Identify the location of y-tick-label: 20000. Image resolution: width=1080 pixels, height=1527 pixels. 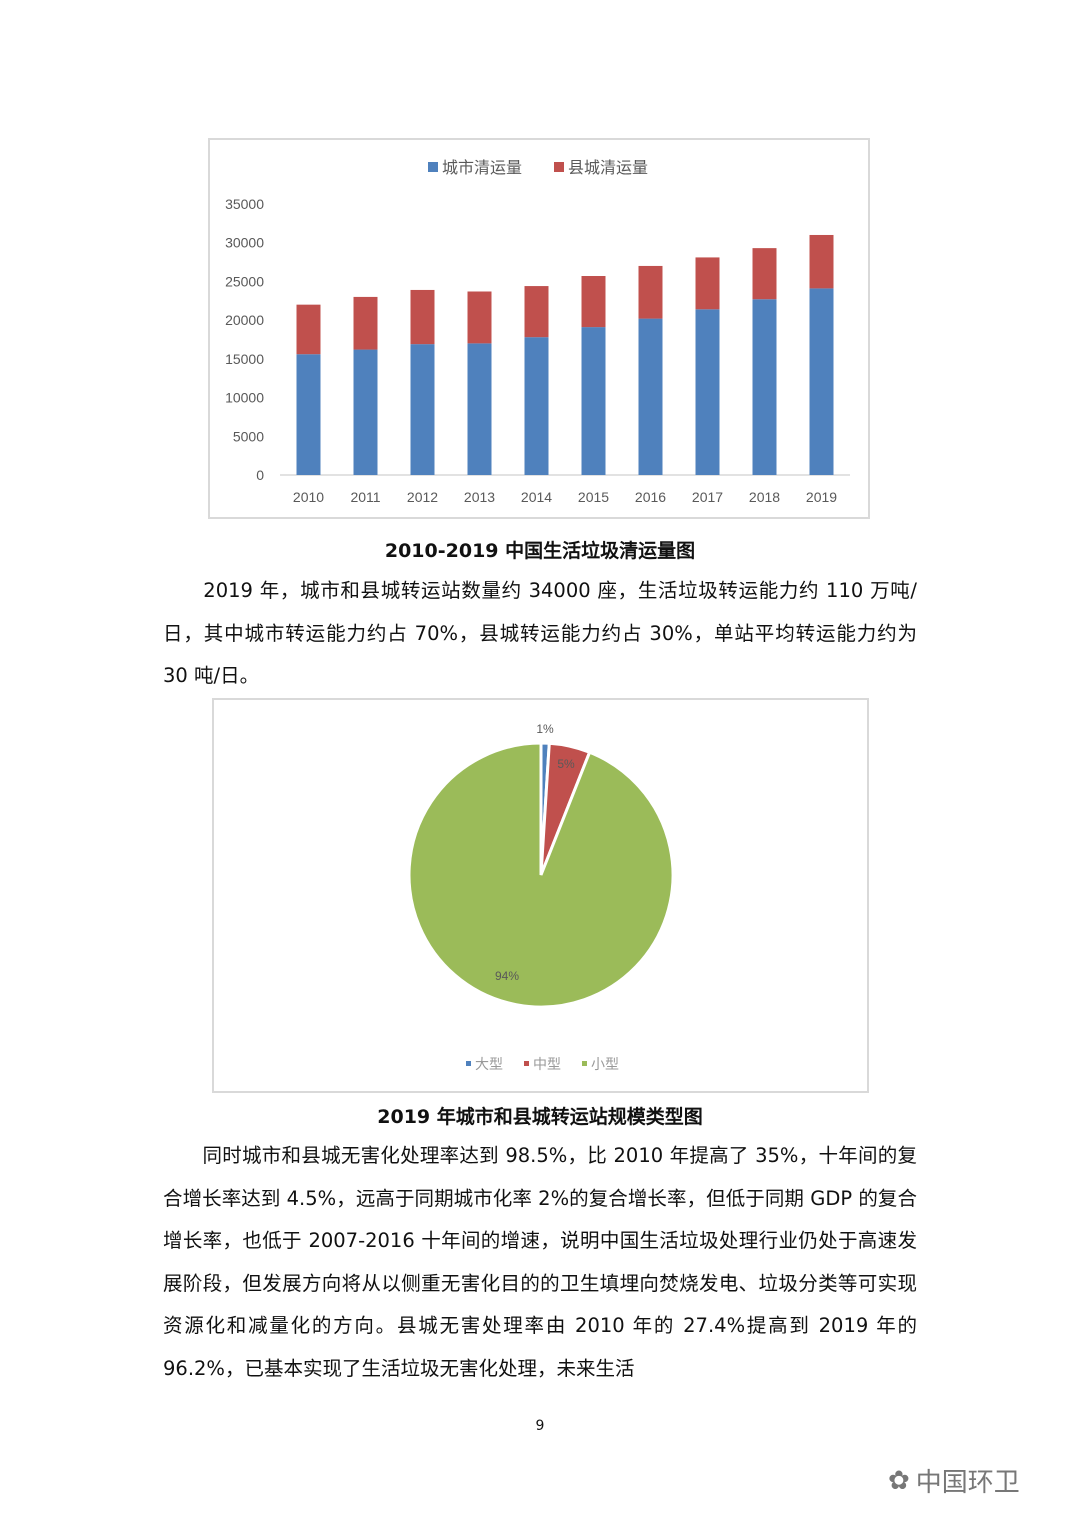
(244, 320).